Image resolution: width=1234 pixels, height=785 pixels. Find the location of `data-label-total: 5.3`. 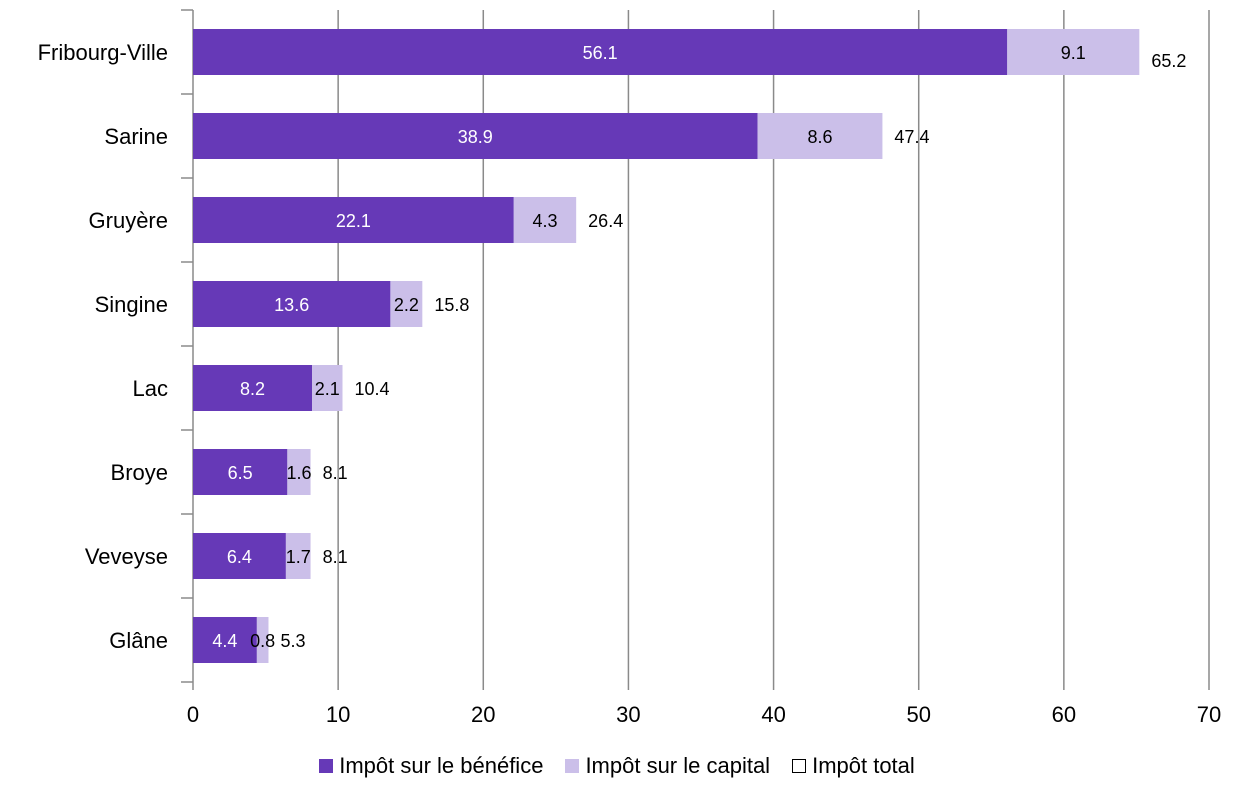

data-label-total: 5.3 is located at coordinates (292, 641).